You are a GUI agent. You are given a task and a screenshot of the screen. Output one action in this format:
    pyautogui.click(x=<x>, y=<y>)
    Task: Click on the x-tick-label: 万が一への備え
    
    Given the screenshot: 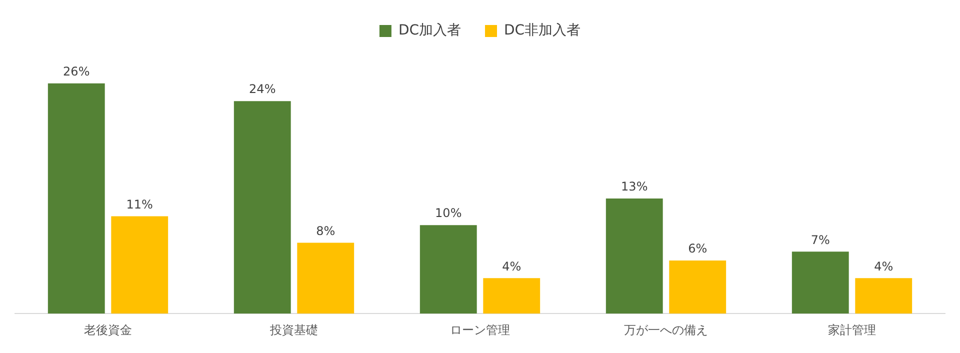 What is the action you would take?
    pyautogui.click(x=666, y=329)
    